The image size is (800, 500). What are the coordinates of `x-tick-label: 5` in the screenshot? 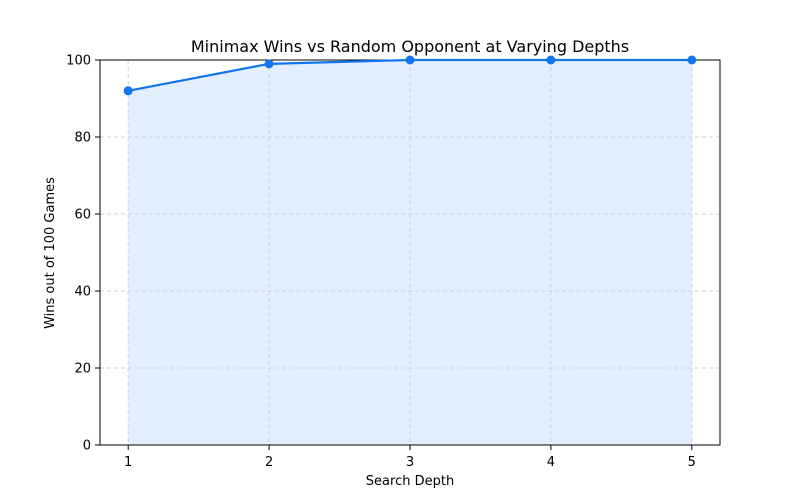 It's located at (692, 462).